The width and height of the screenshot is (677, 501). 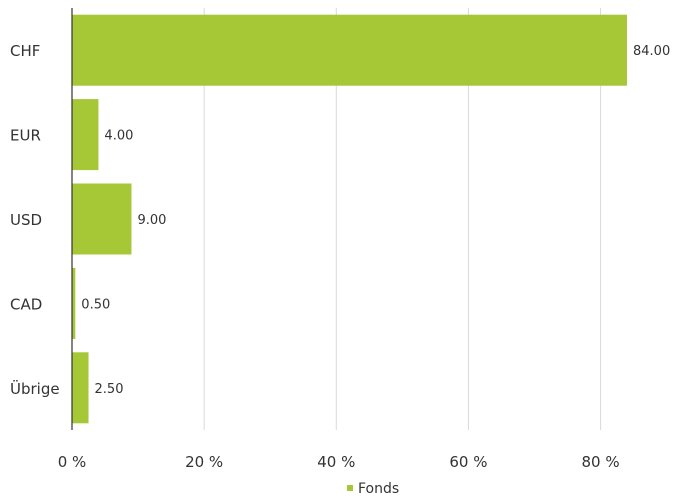 What do you see at coordinates (25, 51) in the screenshot?
I see `category-label: CHF` at bounding box center [25, 51].